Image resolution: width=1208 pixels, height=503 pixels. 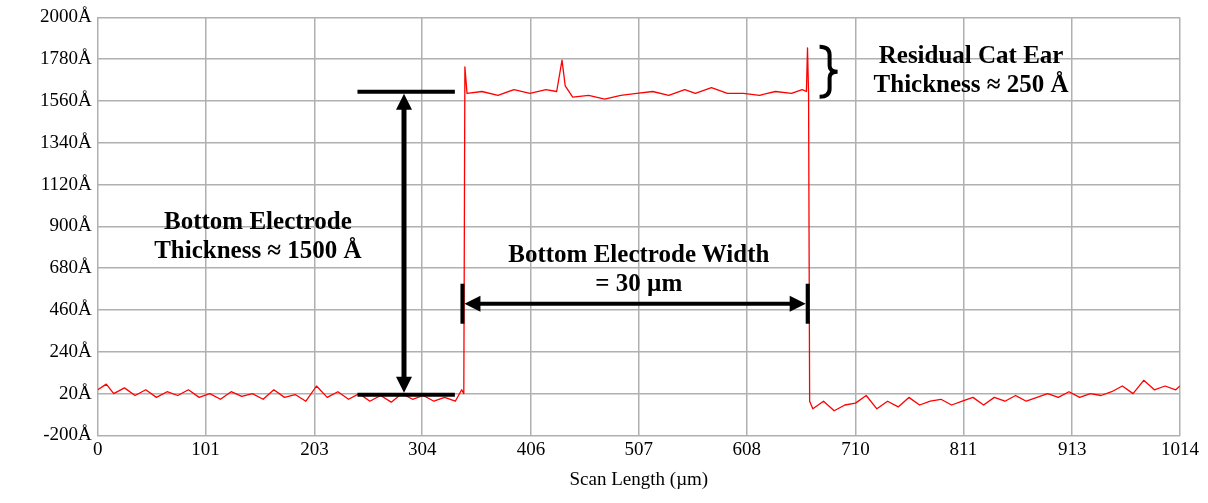 What do you see at coordinates (65, 58) in the screenshot?
I see `y-tick-label: 1780Å` at bounding box center [65, 58].